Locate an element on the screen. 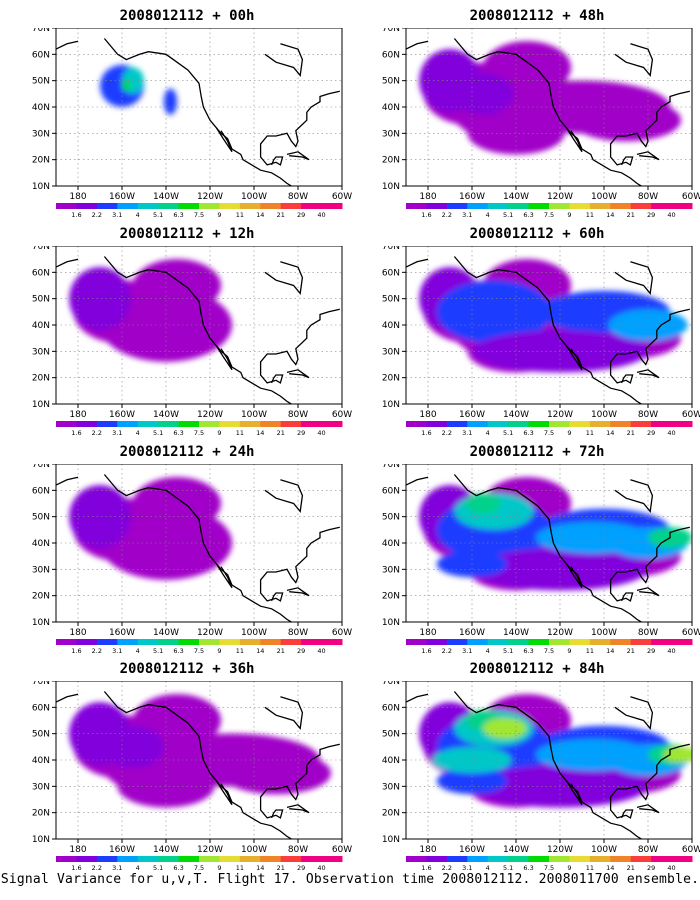  colorbar-label: 3.1 is located at coordinates (117, 651).